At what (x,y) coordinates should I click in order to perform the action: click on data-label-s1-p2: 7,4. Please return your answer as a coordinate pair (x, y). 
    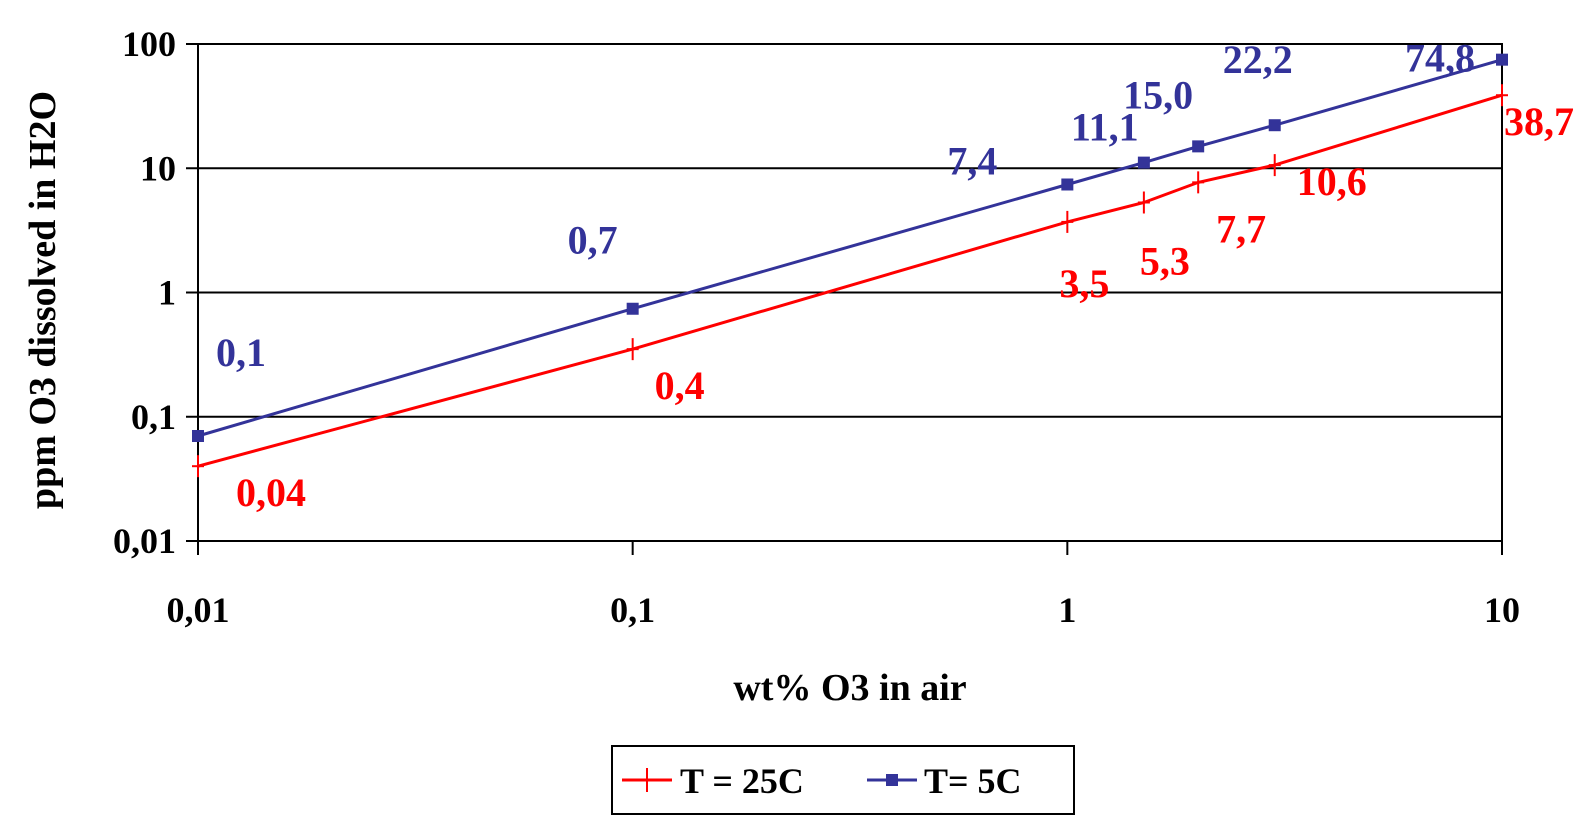
    Looking at the image, I should click on (972, 160).